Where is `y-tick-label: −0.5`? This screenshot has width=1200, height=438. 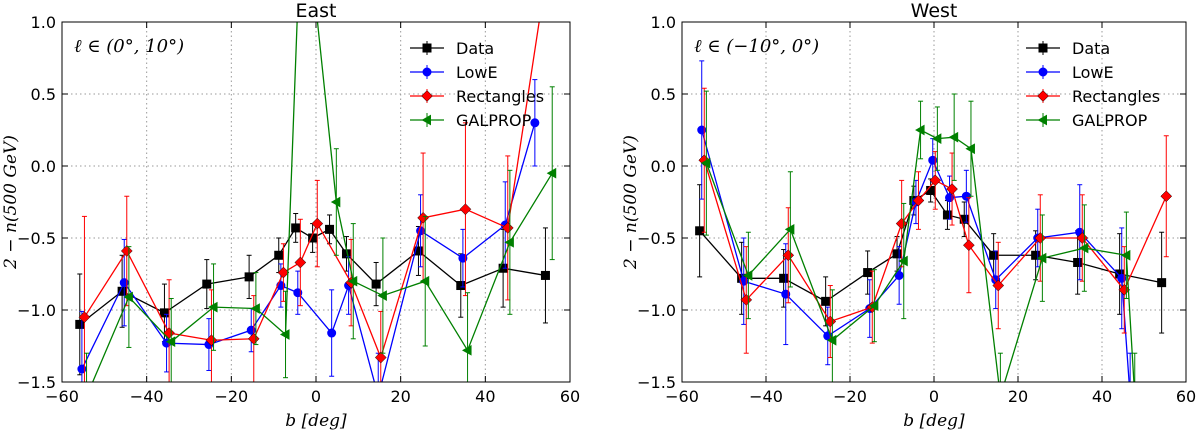 y-tick-label: −0.5 is located at coordinates (36, 238).